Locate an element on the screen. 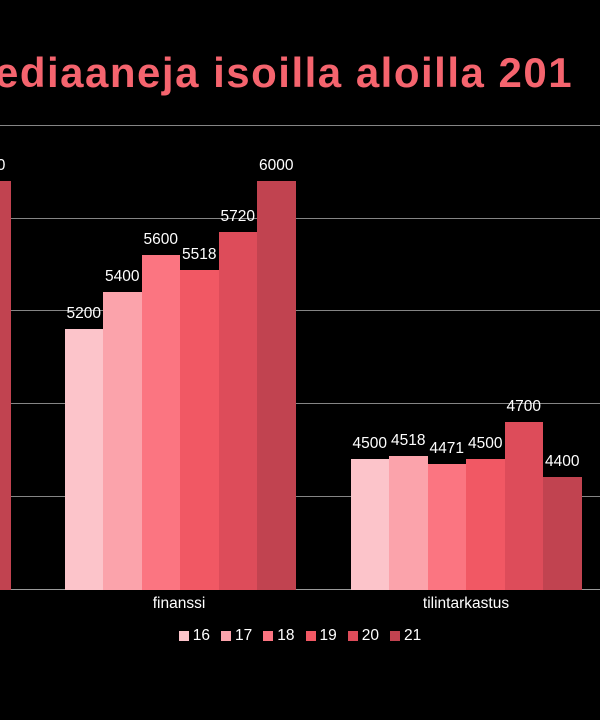  bar-value-label: 4700 is located at coordinates (524, 406).